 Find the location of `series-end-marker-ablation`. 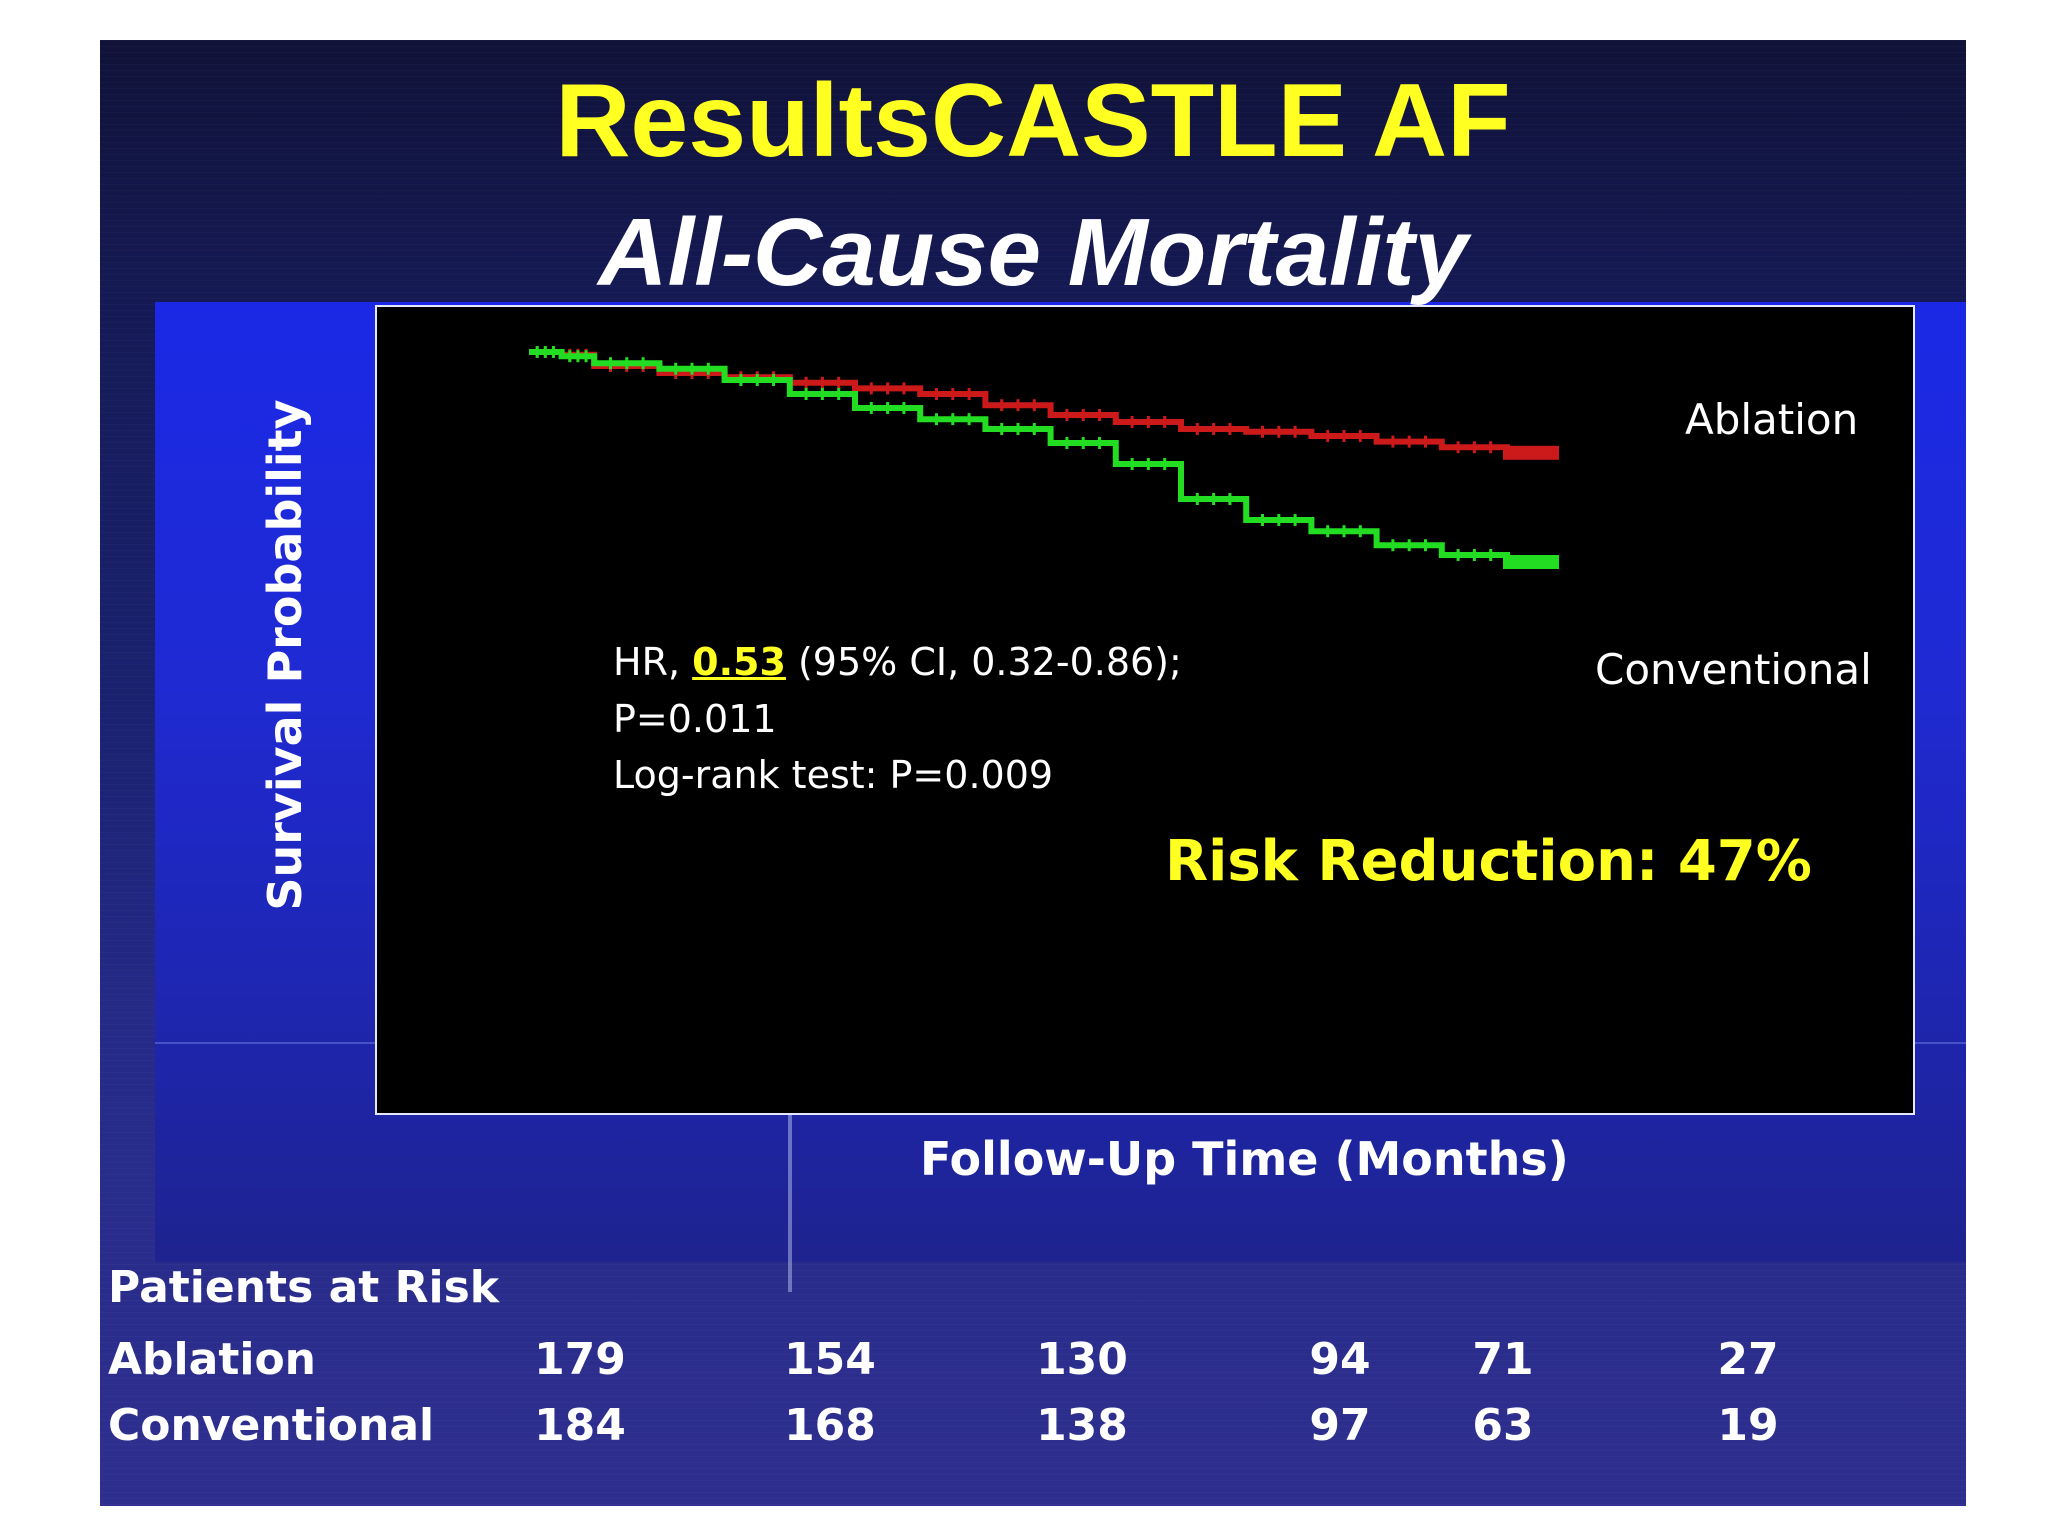

series-end-marker-ablation is located at coordinates (1531, 452).